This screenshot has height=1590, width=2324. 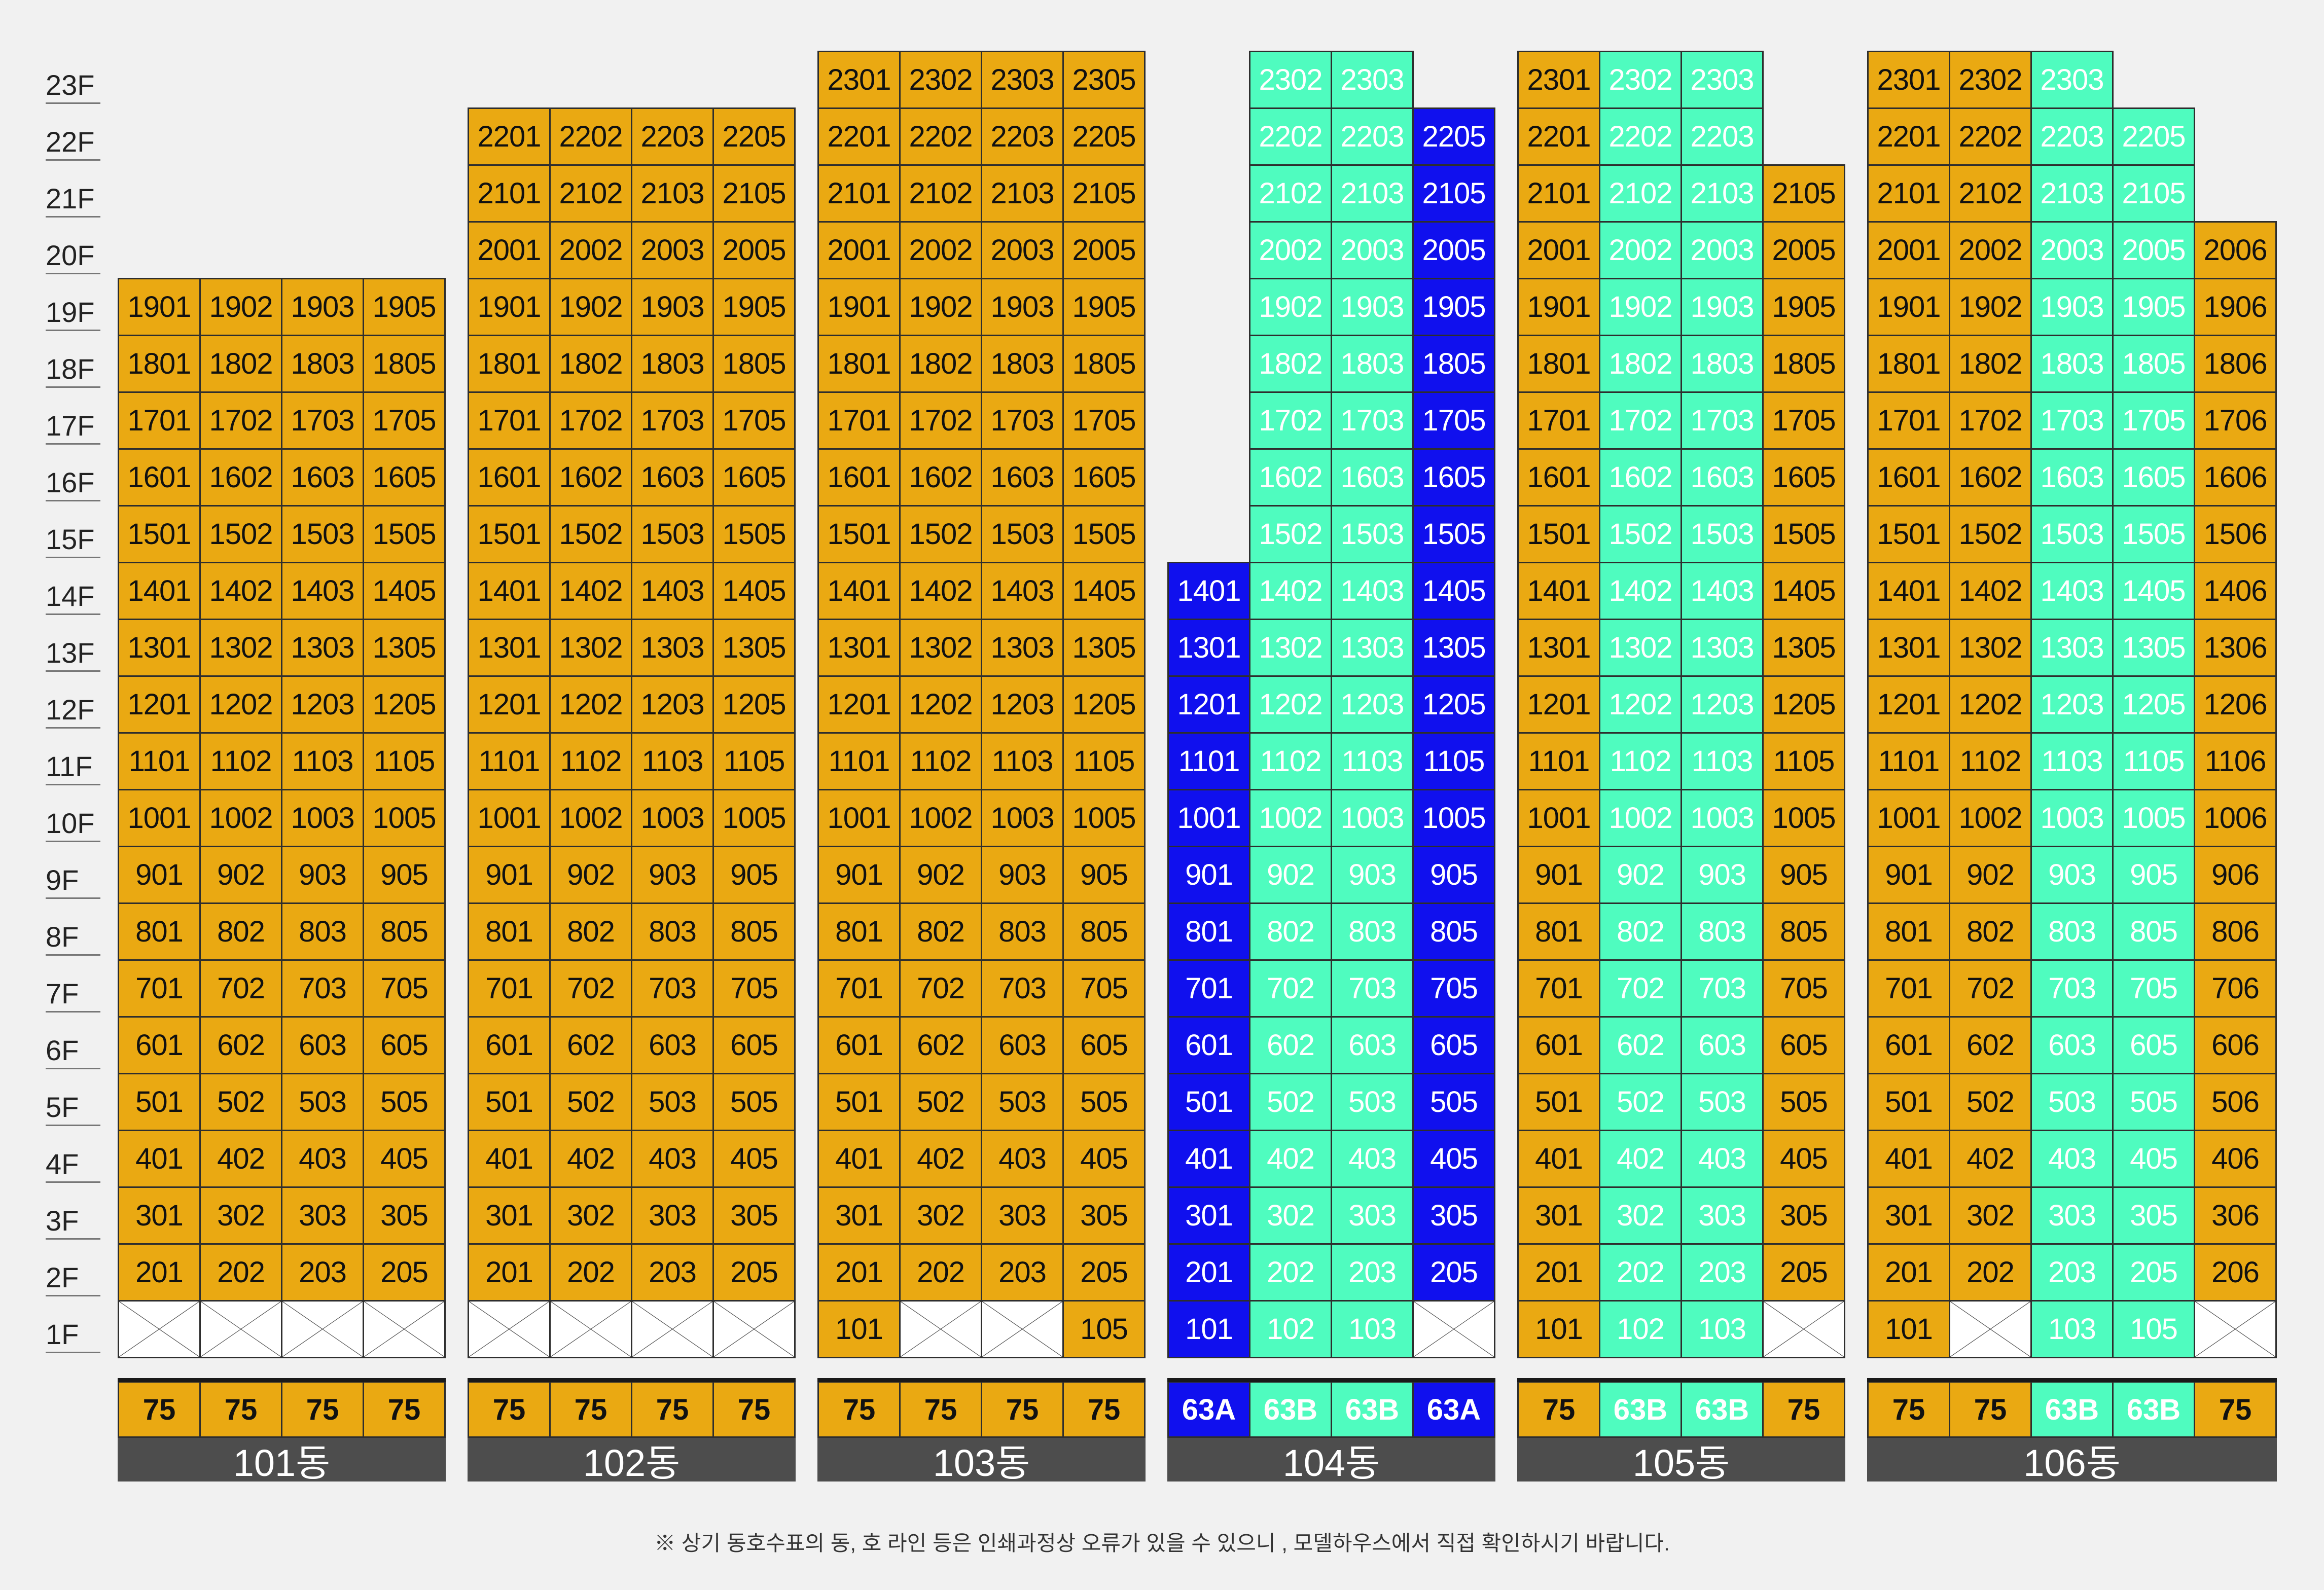 What do you see at coordinates (940, 931) in the screenshot?
I see `unit-cell: 802` at bounding box center [940, 931].